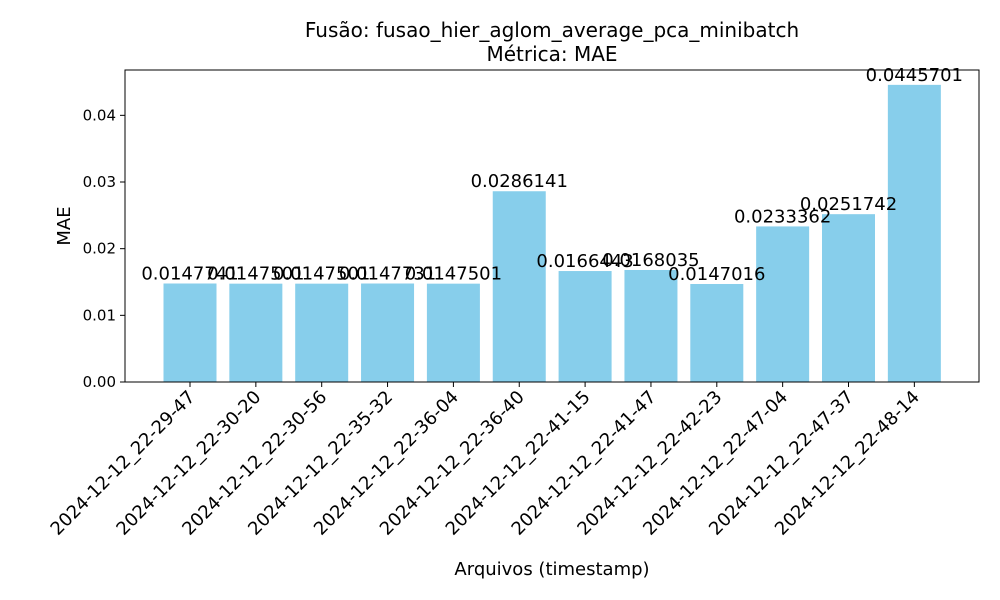  Describe the element at coordinates (551, 569) in the screenshot. I see `x-axis-label: Arquivos (timestamp)` at that location.